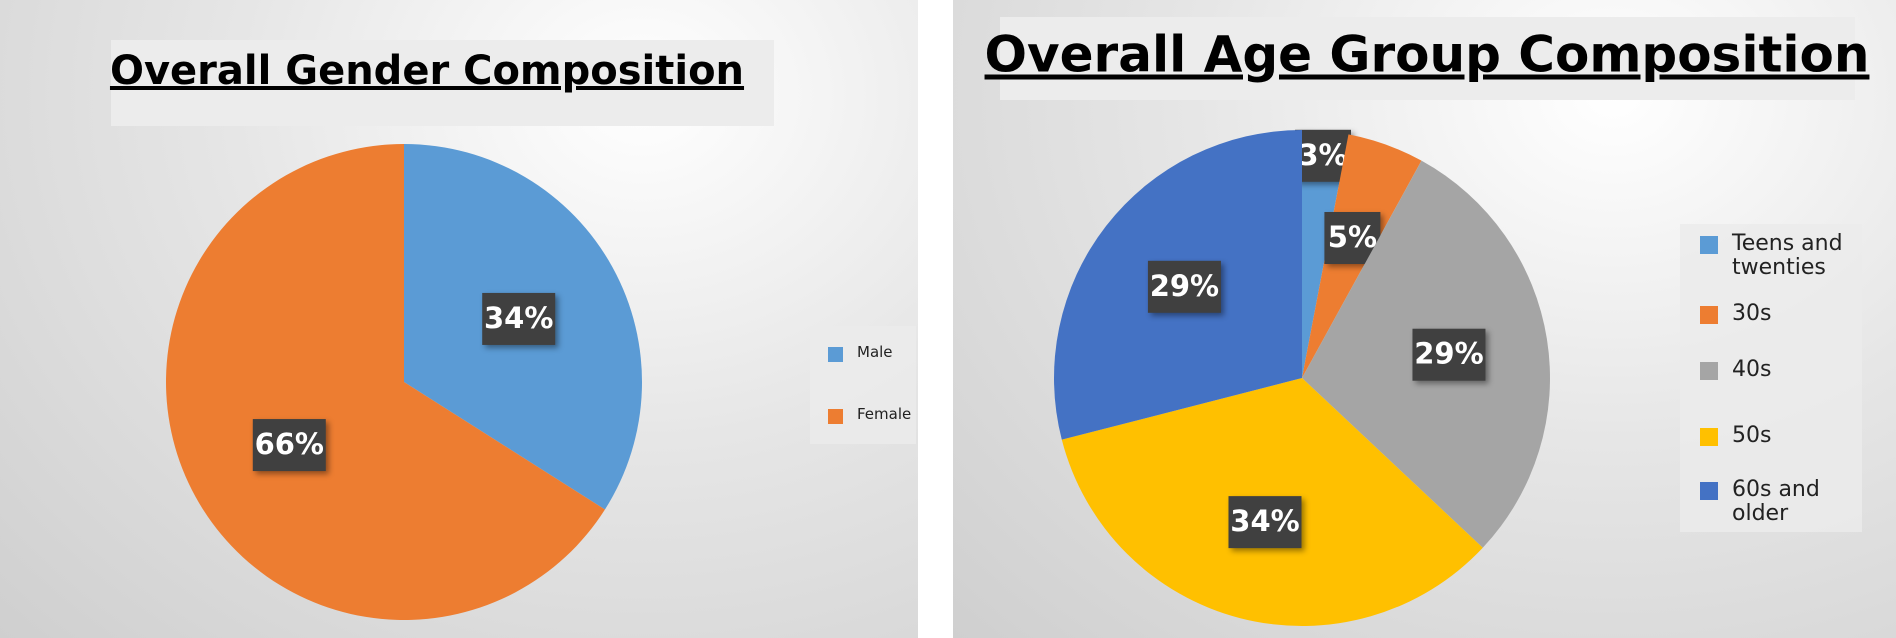 This screenshot has height=638, width=1896. What do you see at coordinates (1352, 237) in the screenshot?
I see `data-label: 5%` at bounding box center [1352, 237].